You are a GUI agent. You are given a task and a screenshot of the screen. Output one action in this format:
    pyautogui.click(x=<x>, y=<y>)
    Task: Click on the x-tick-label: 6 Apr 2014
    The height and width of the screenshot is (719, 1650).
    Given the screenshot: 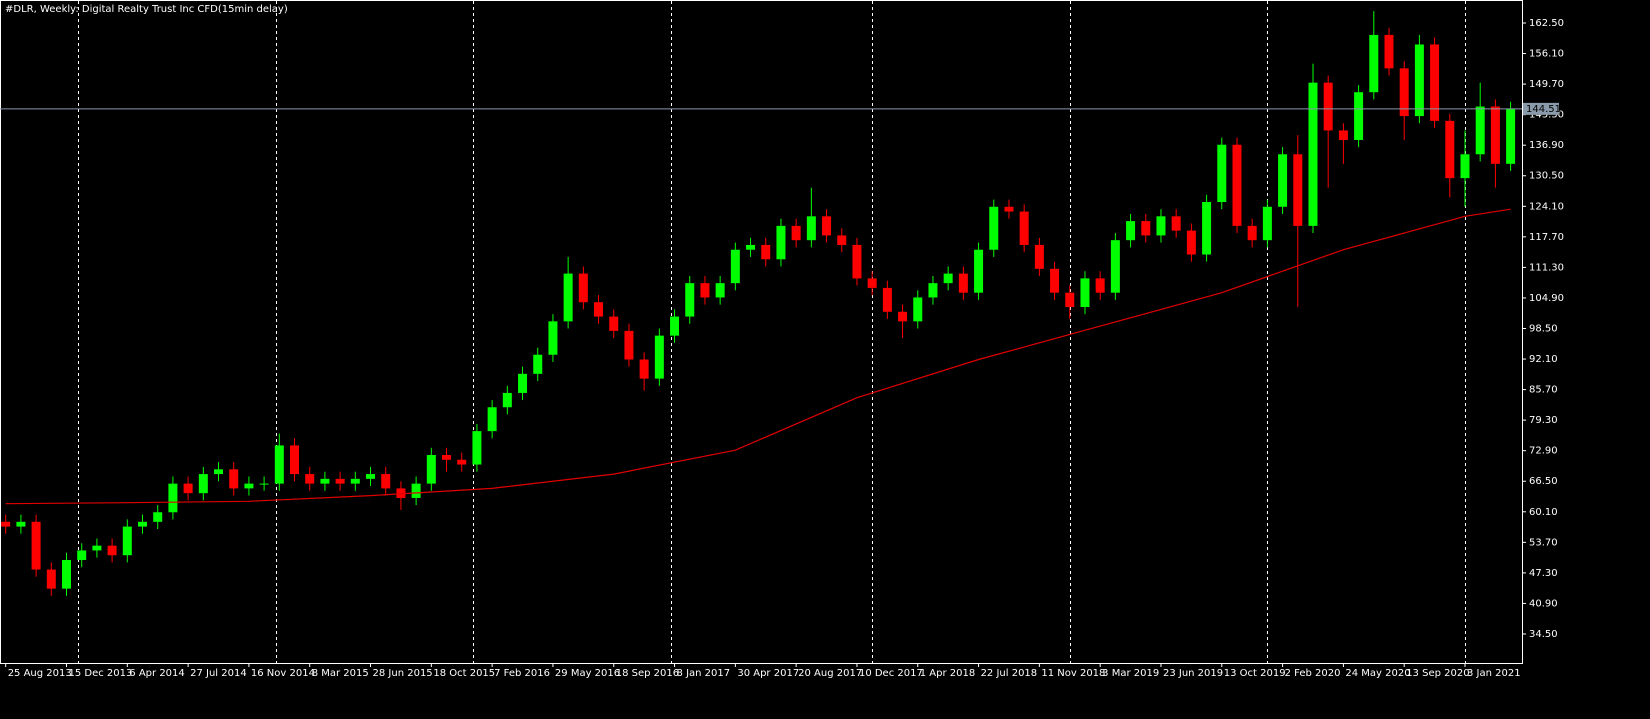 What is the action you would take?
    pyautogui.click(x=156, y=673)
    